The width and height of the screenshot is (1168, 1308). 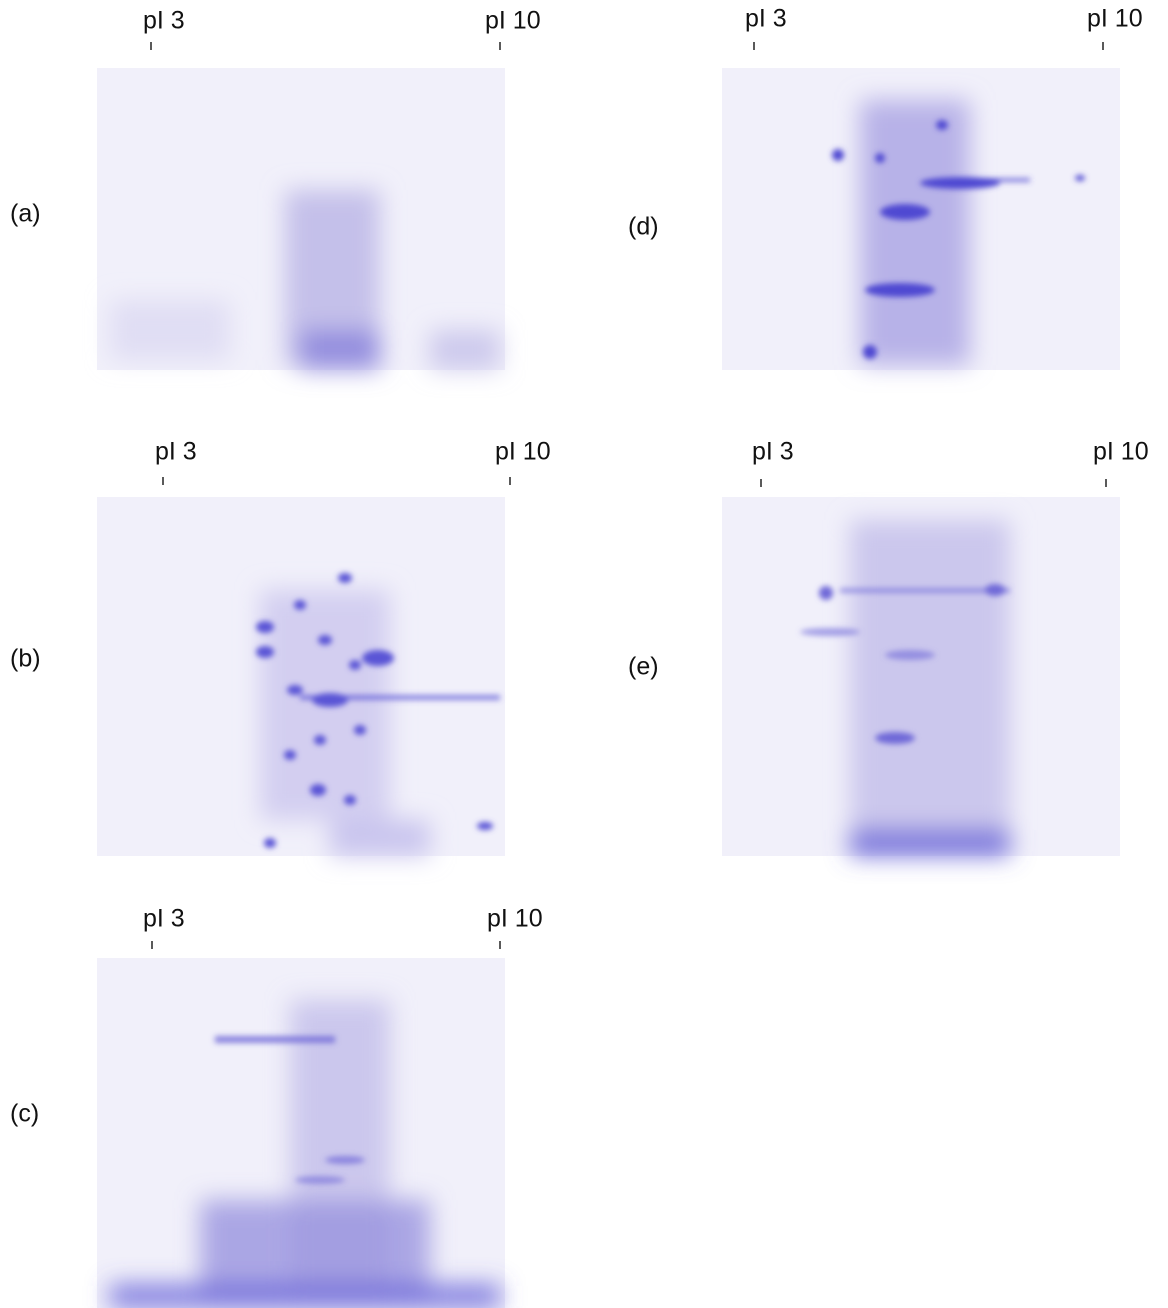 What do you see at coordinates (25, 214) in the screenshot?
I see `panel-label: (a)` at bounding box center [25, 214].